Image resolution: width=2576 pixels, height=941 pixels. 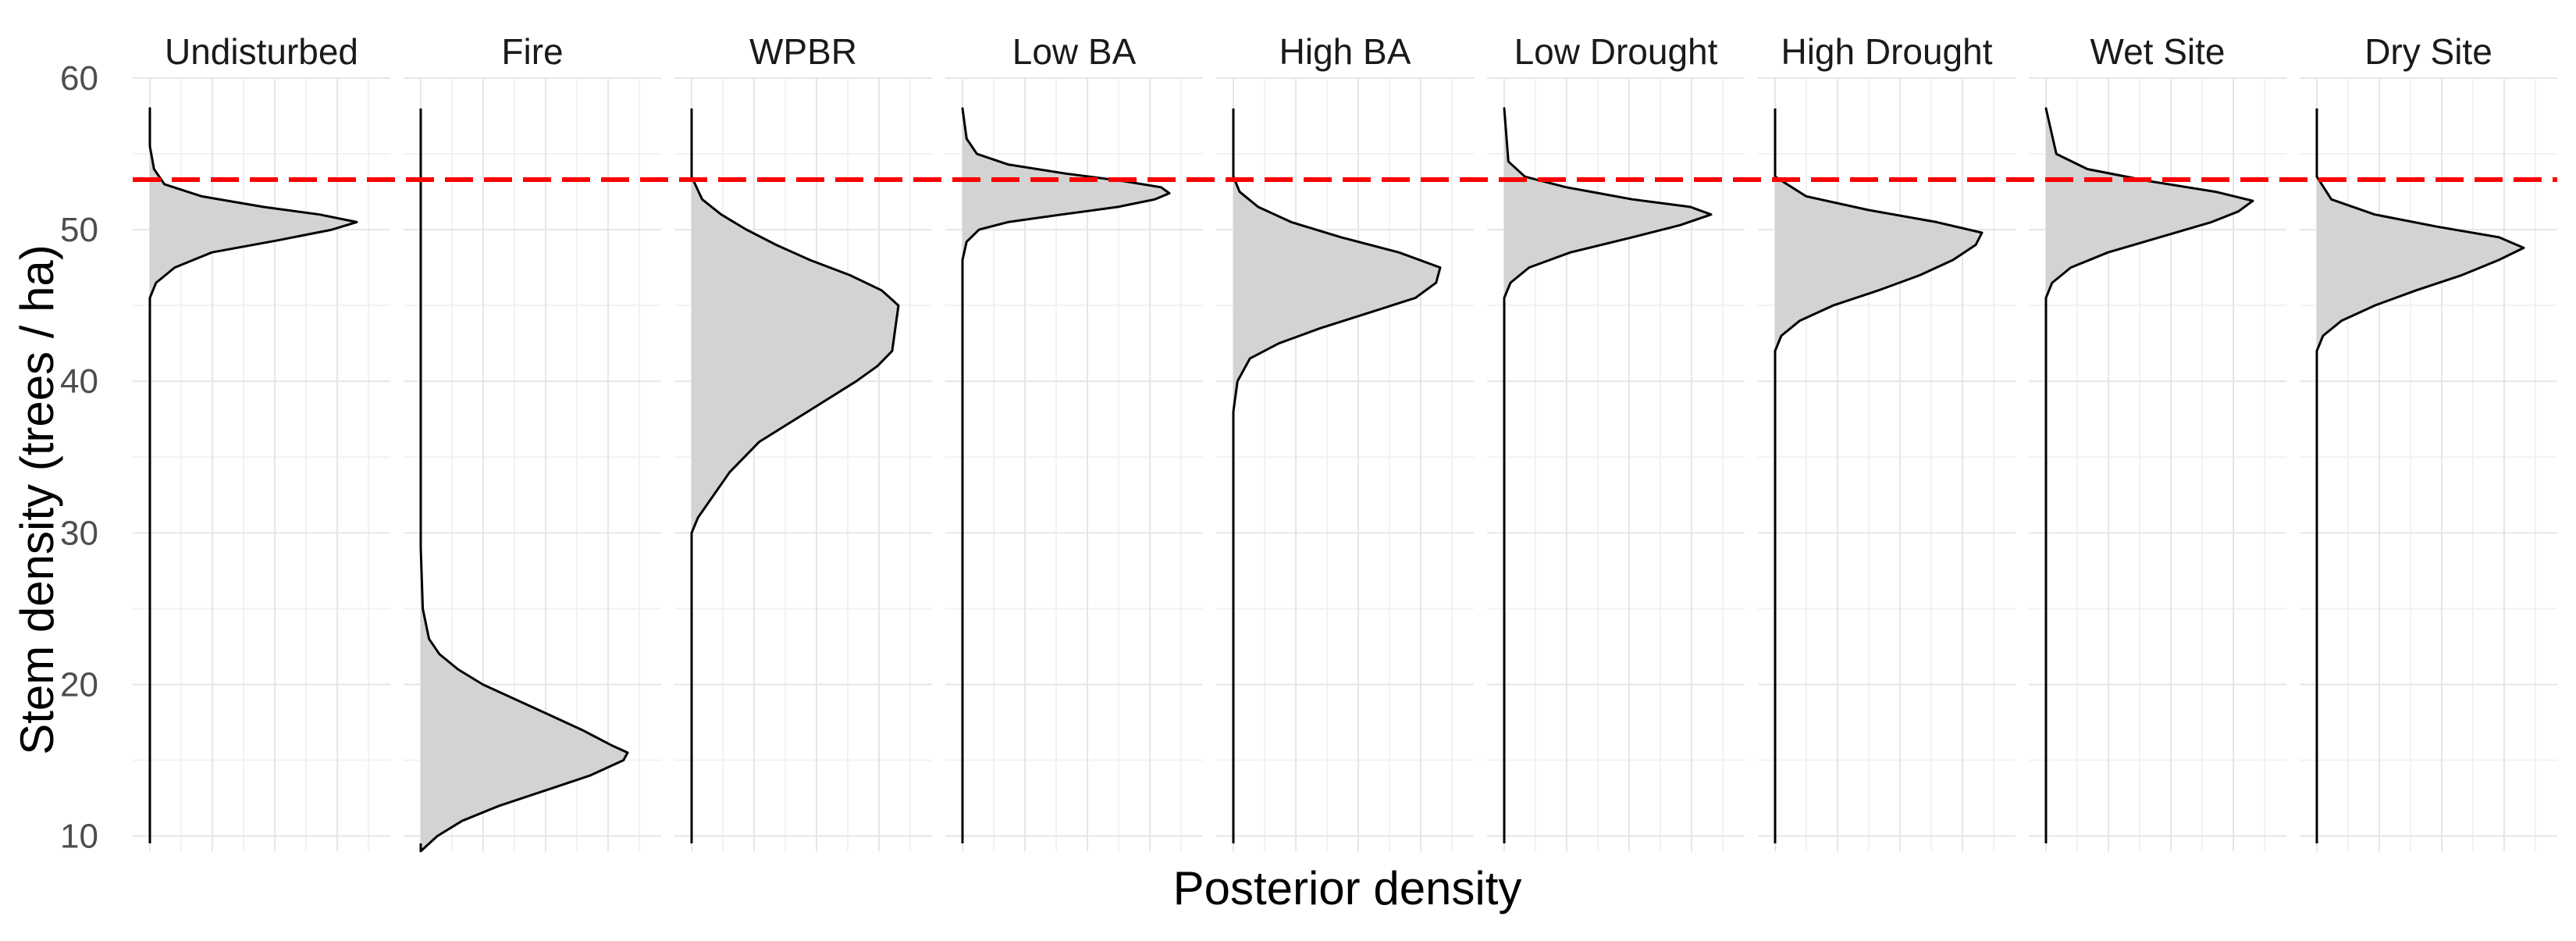 What do you see at coordinates (1345, 51) in the screenshot?
I see `panel-title: High BA` at bounding box center [1345, 51].